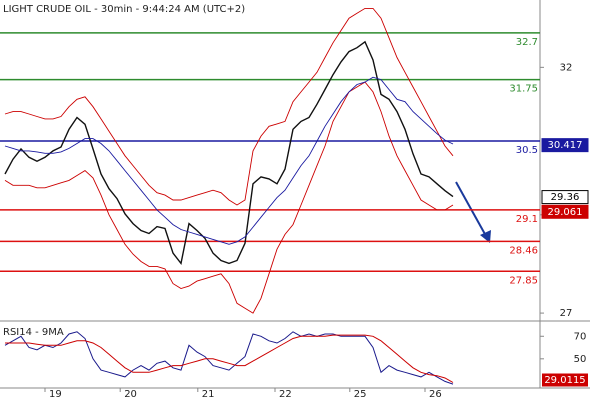 The width and height of the screenshot is (590, 400). I want to click on level-label: 29.1, so click(527, 219).